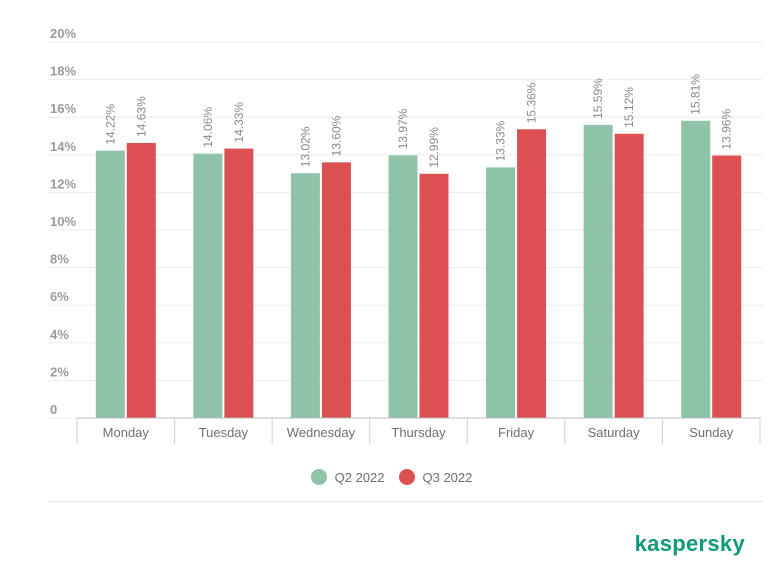 This screenshot has width=783, height=575. What do you see at coordinates (711, 432) in the screenshot?
I see `x-tick-label: Sunday` at bounding box center [711, 432].